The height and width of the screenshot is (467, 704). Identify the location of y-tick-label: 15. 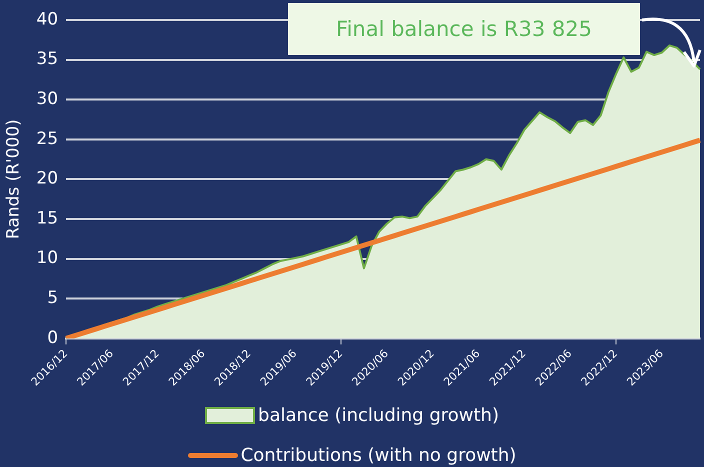
(47, 218).